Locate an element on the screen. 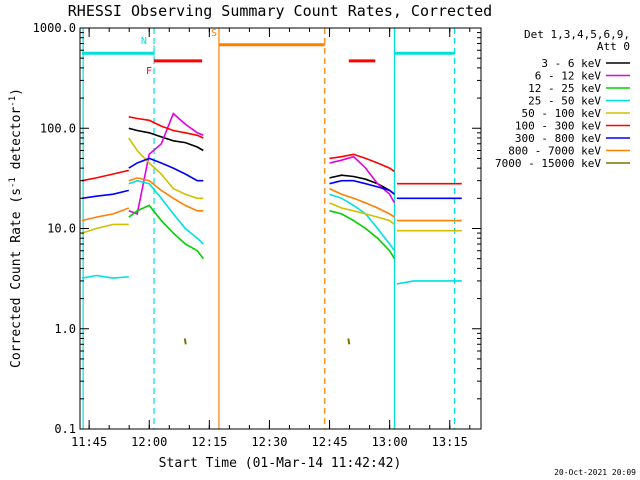 The image size is (640, 480). legend-label-9: 7000 - 15000 keV is located at coordinates (548, 163).